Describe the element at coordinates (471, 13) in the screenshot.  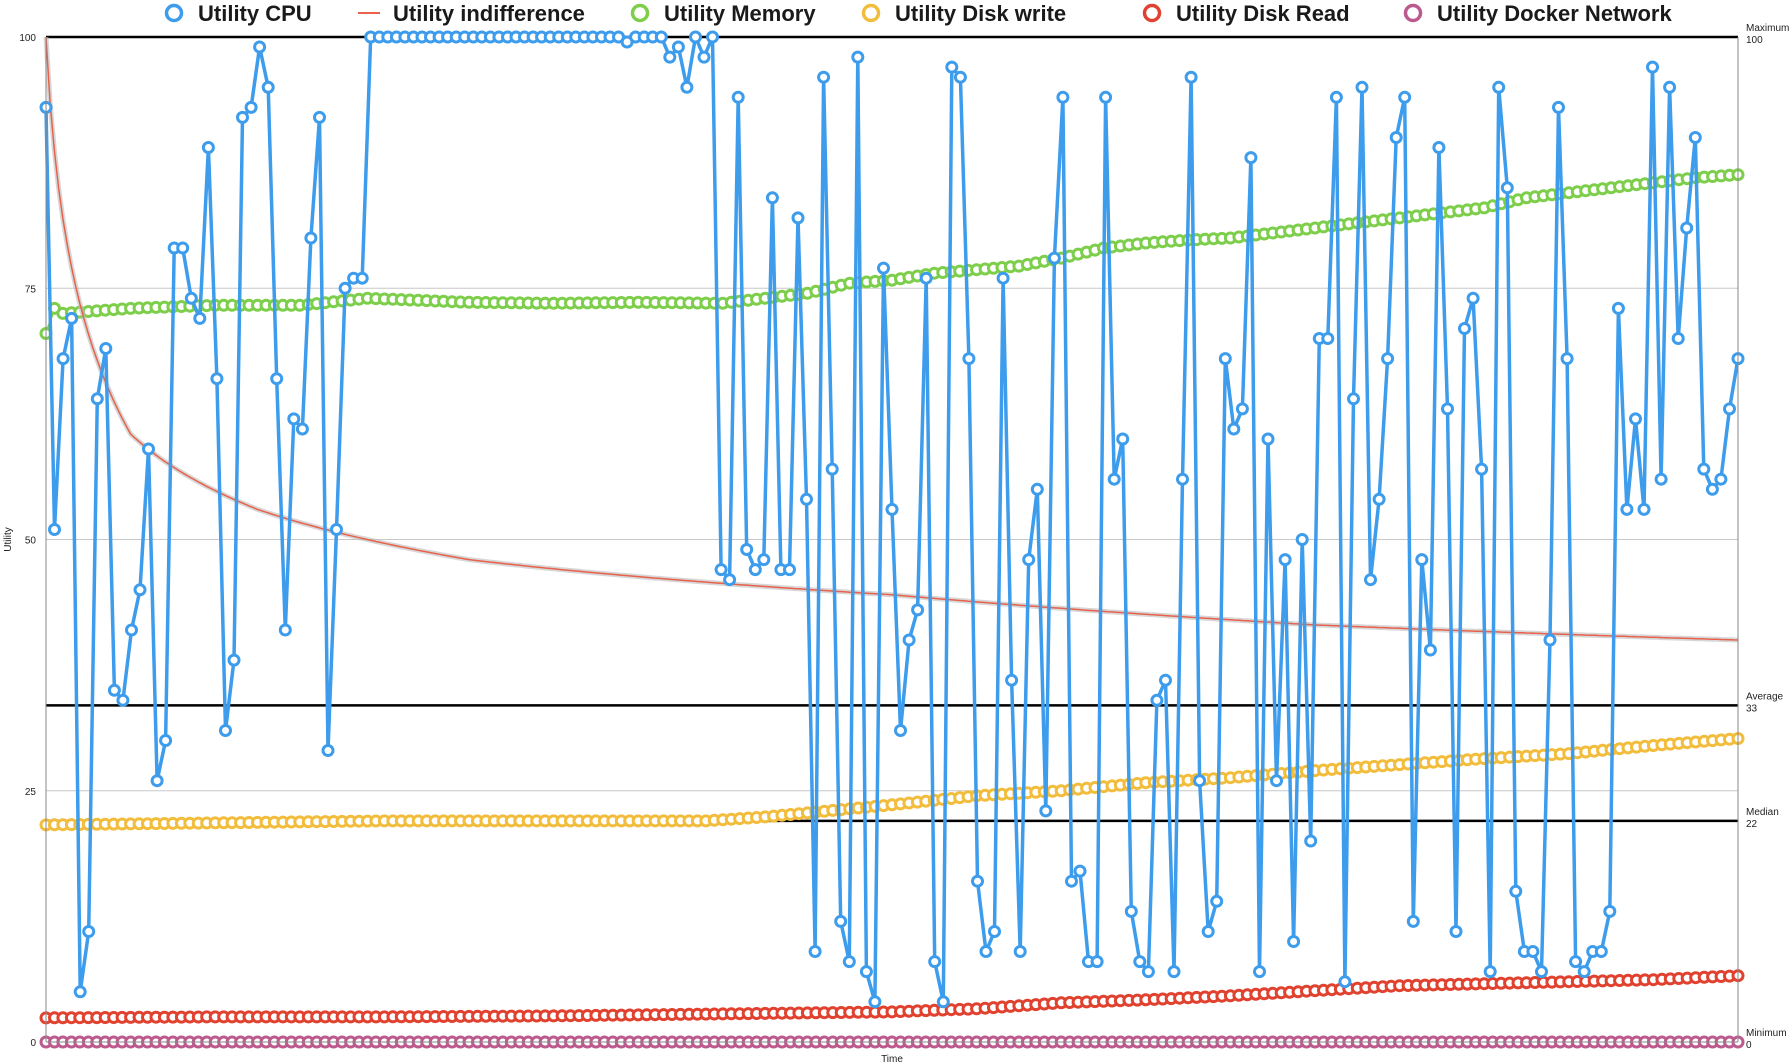
I see `legend-item: Utility indifference` at that location.